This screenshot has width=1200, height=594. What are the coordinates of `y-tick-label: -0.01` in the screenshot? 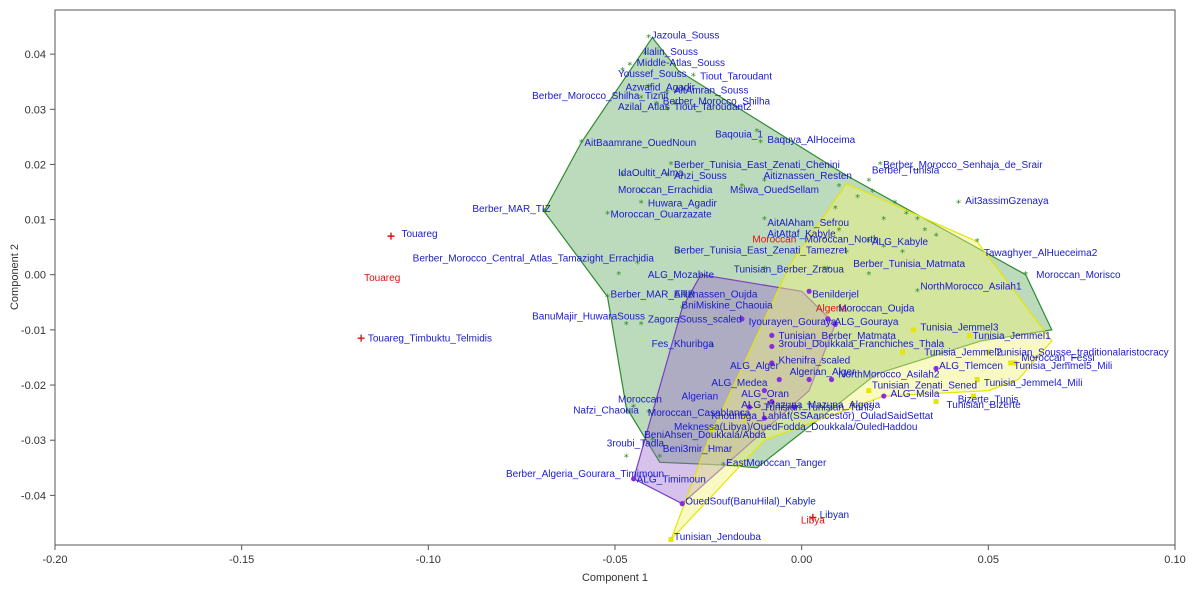 It's located at (33, 331).